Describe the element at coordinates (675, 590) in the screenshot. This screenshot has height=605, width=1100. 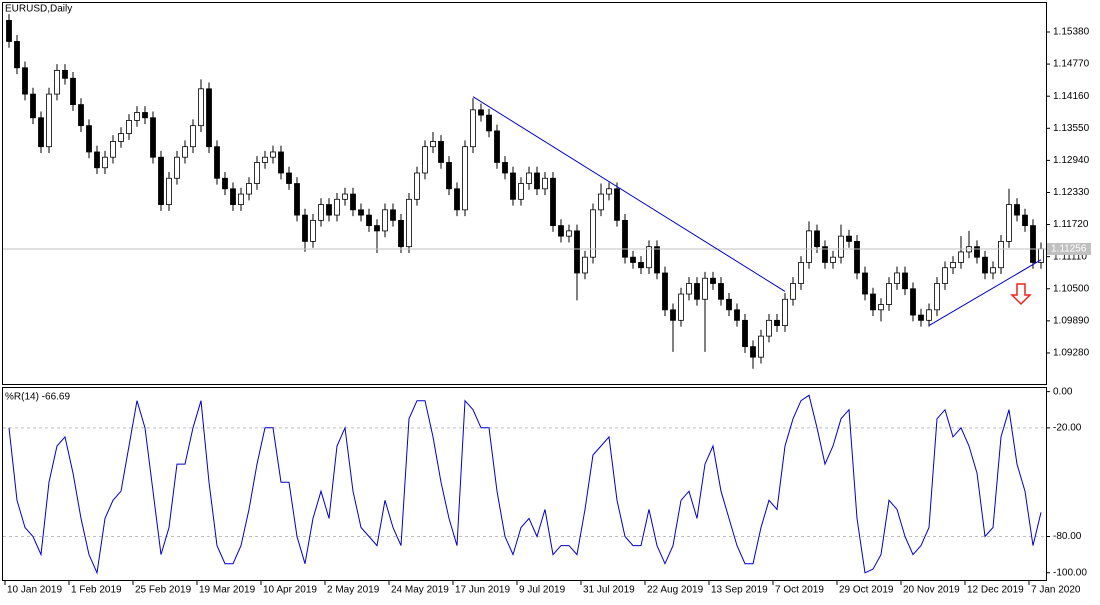
I see `x-tick-label: 22 Aug 2019` at that location.